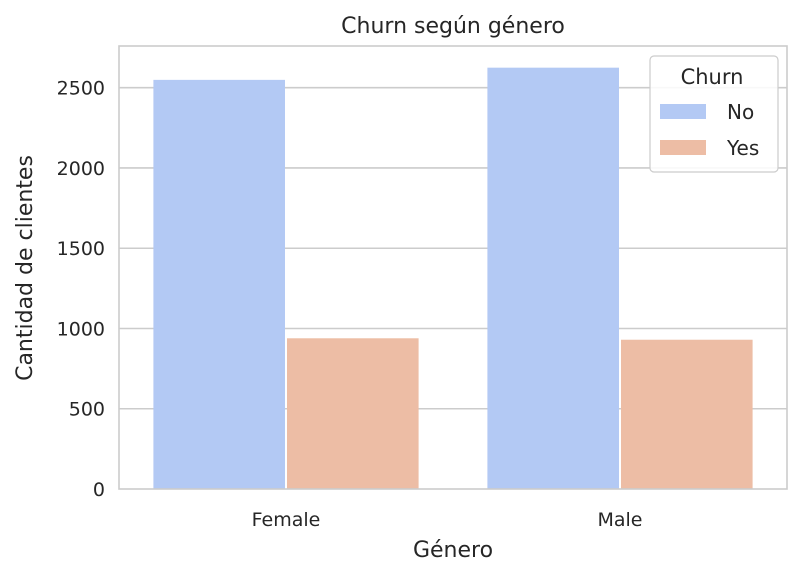 Image resolution: width=803 pixels, height=577 pixels. I want to click on x-tick-female: Female, so click(286, 520).